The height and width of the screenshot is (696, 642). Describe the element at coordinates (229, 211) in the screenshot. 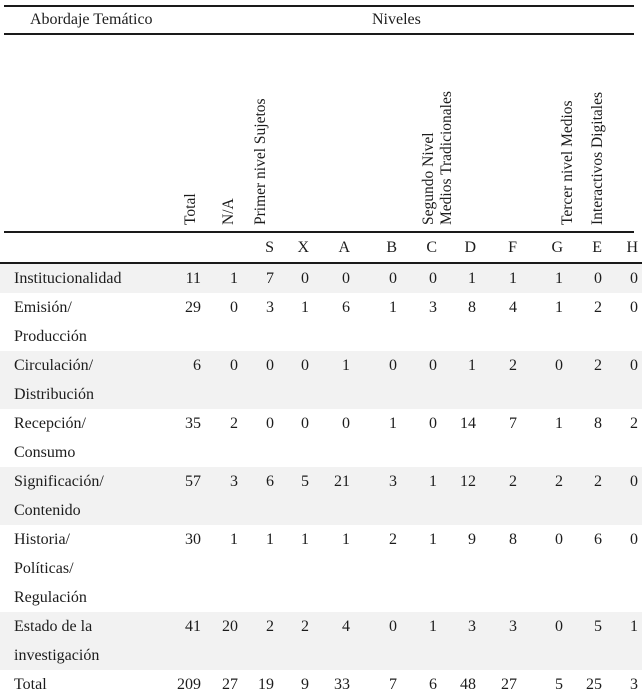

I see `rotated-header-na: N/A` at that location.